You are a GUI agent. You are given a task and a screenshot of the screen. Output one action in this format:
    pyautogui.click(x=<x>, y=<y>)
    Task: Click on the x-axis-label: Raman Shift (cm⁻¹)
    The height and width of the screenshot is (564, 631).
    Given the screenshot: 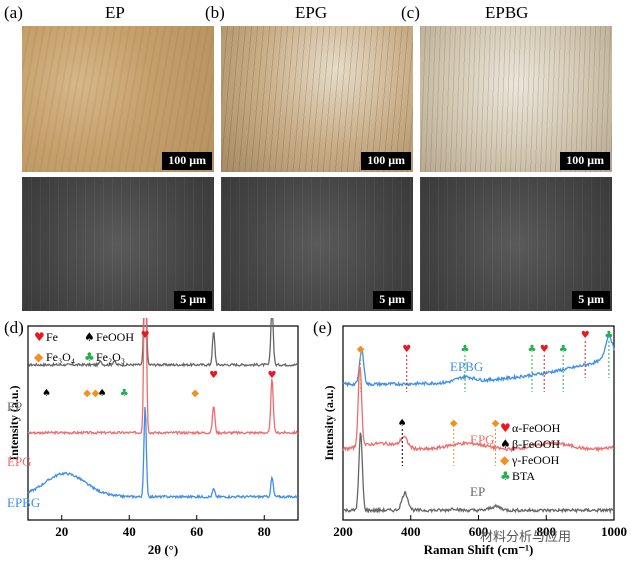 What is the action you would take?
    pyautogui.click(x=479, y=549)
    